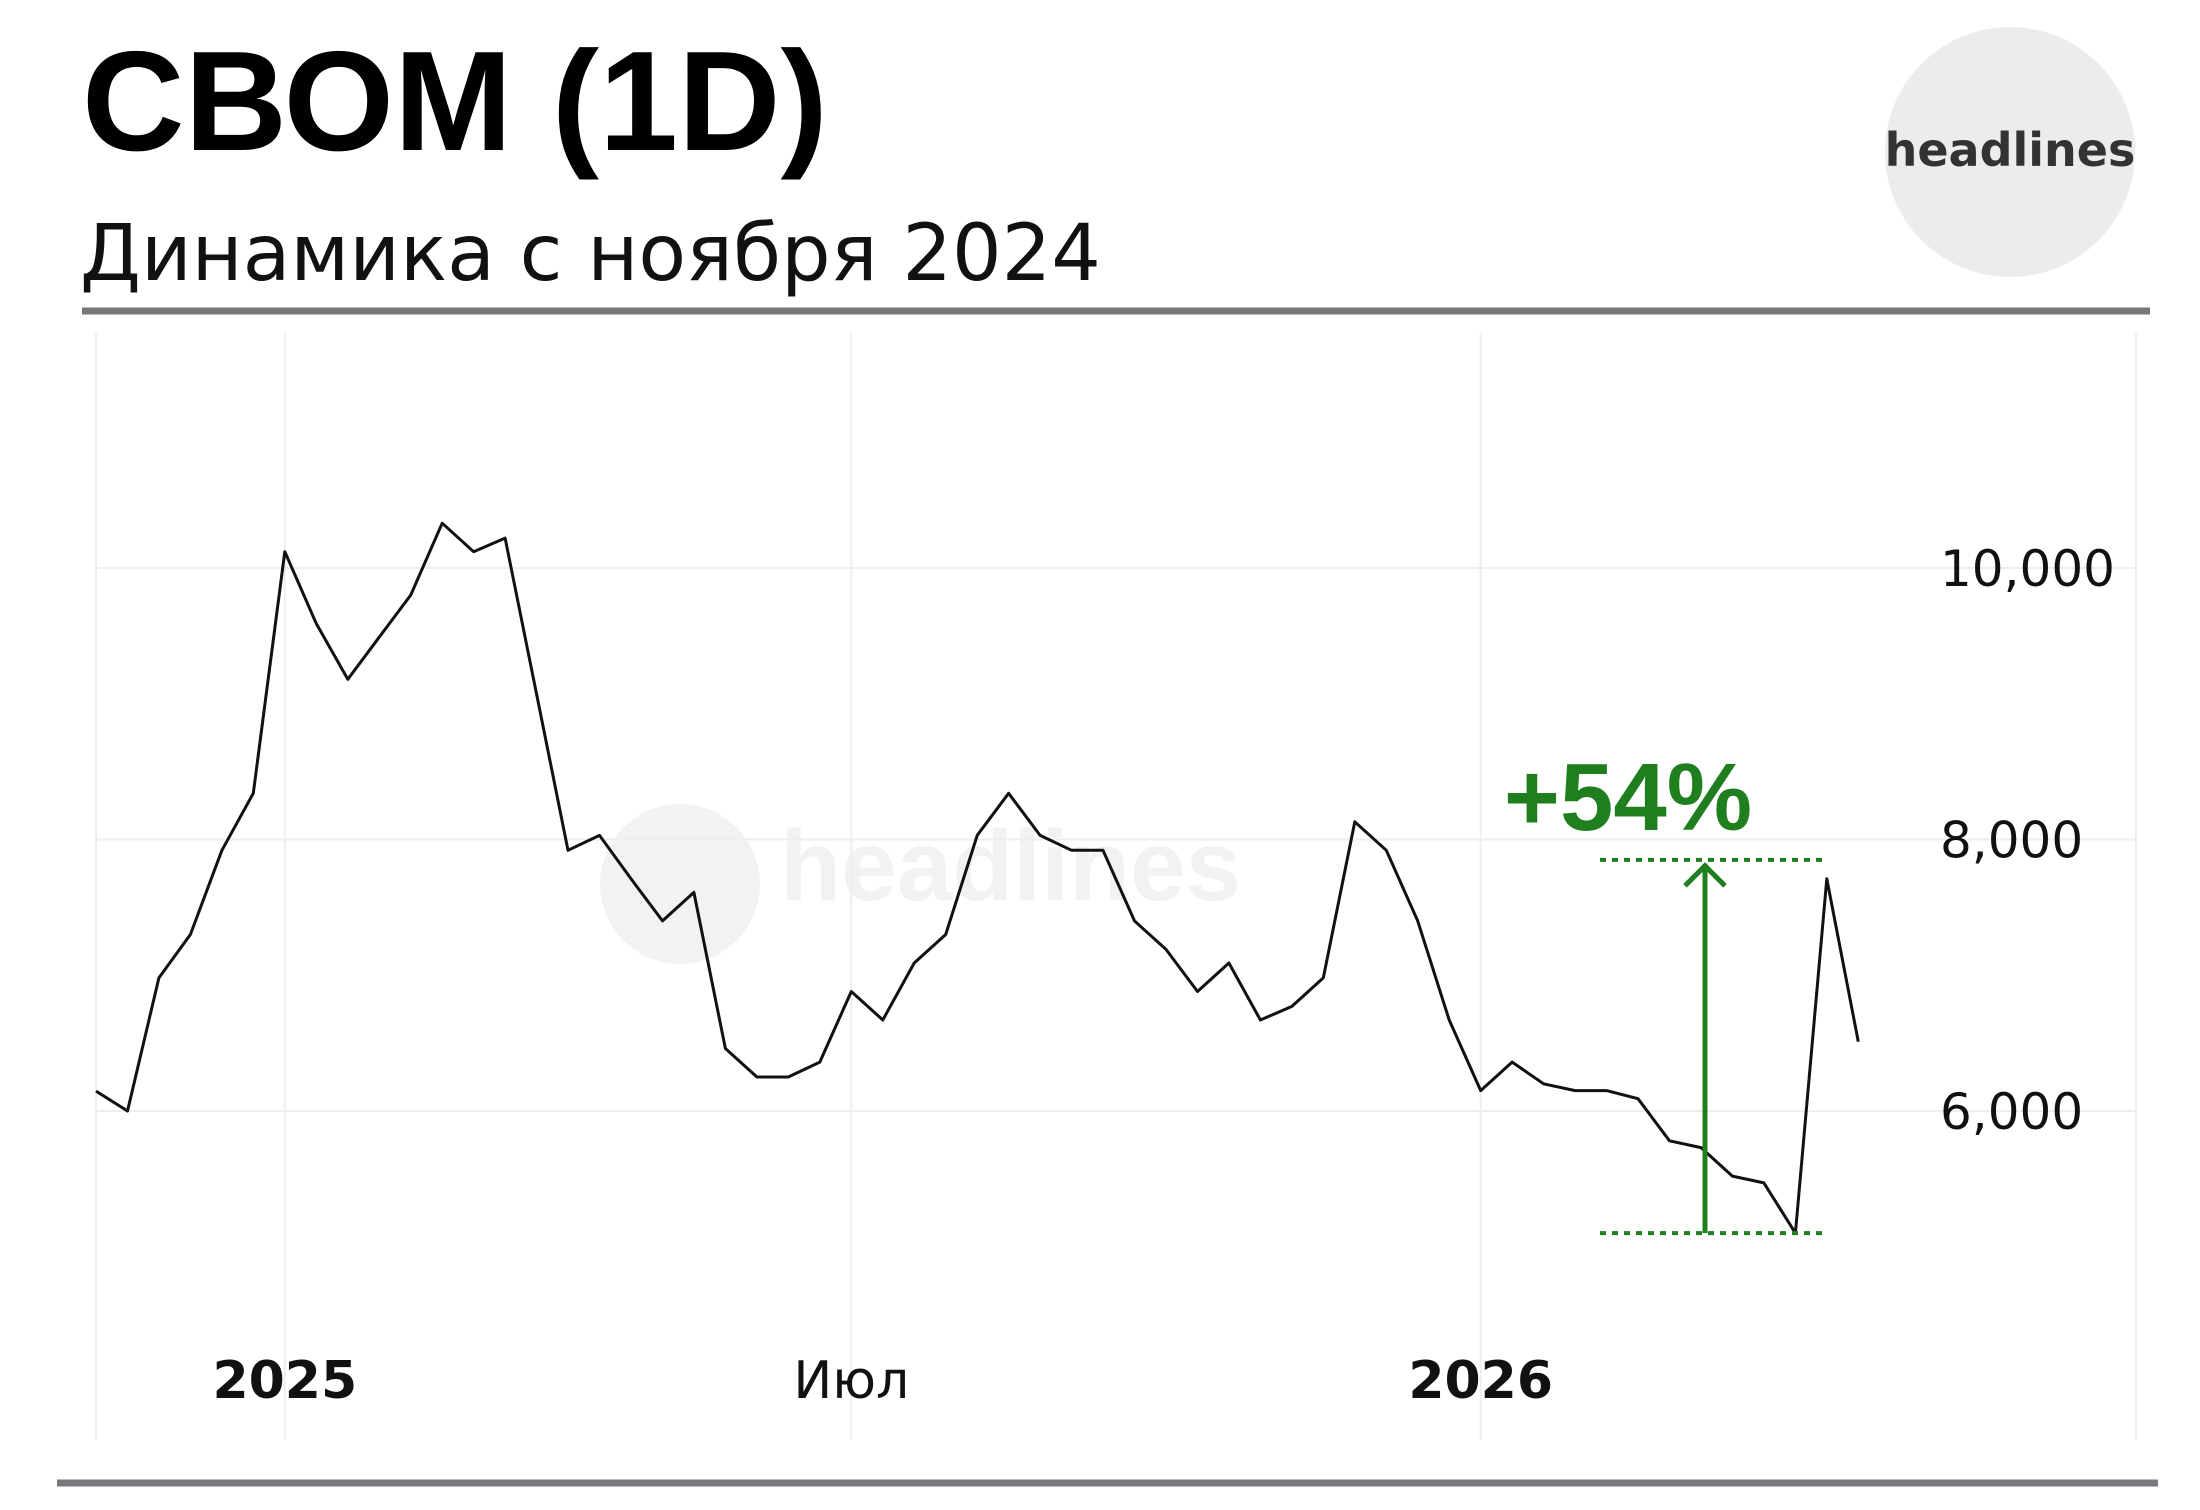 Image resolution: width=2200 pixels, height=1510 pixels. Describe the element at coordinates (1480, 1381) in the screenshot. I see `x-tick-label: 2026` at that location.